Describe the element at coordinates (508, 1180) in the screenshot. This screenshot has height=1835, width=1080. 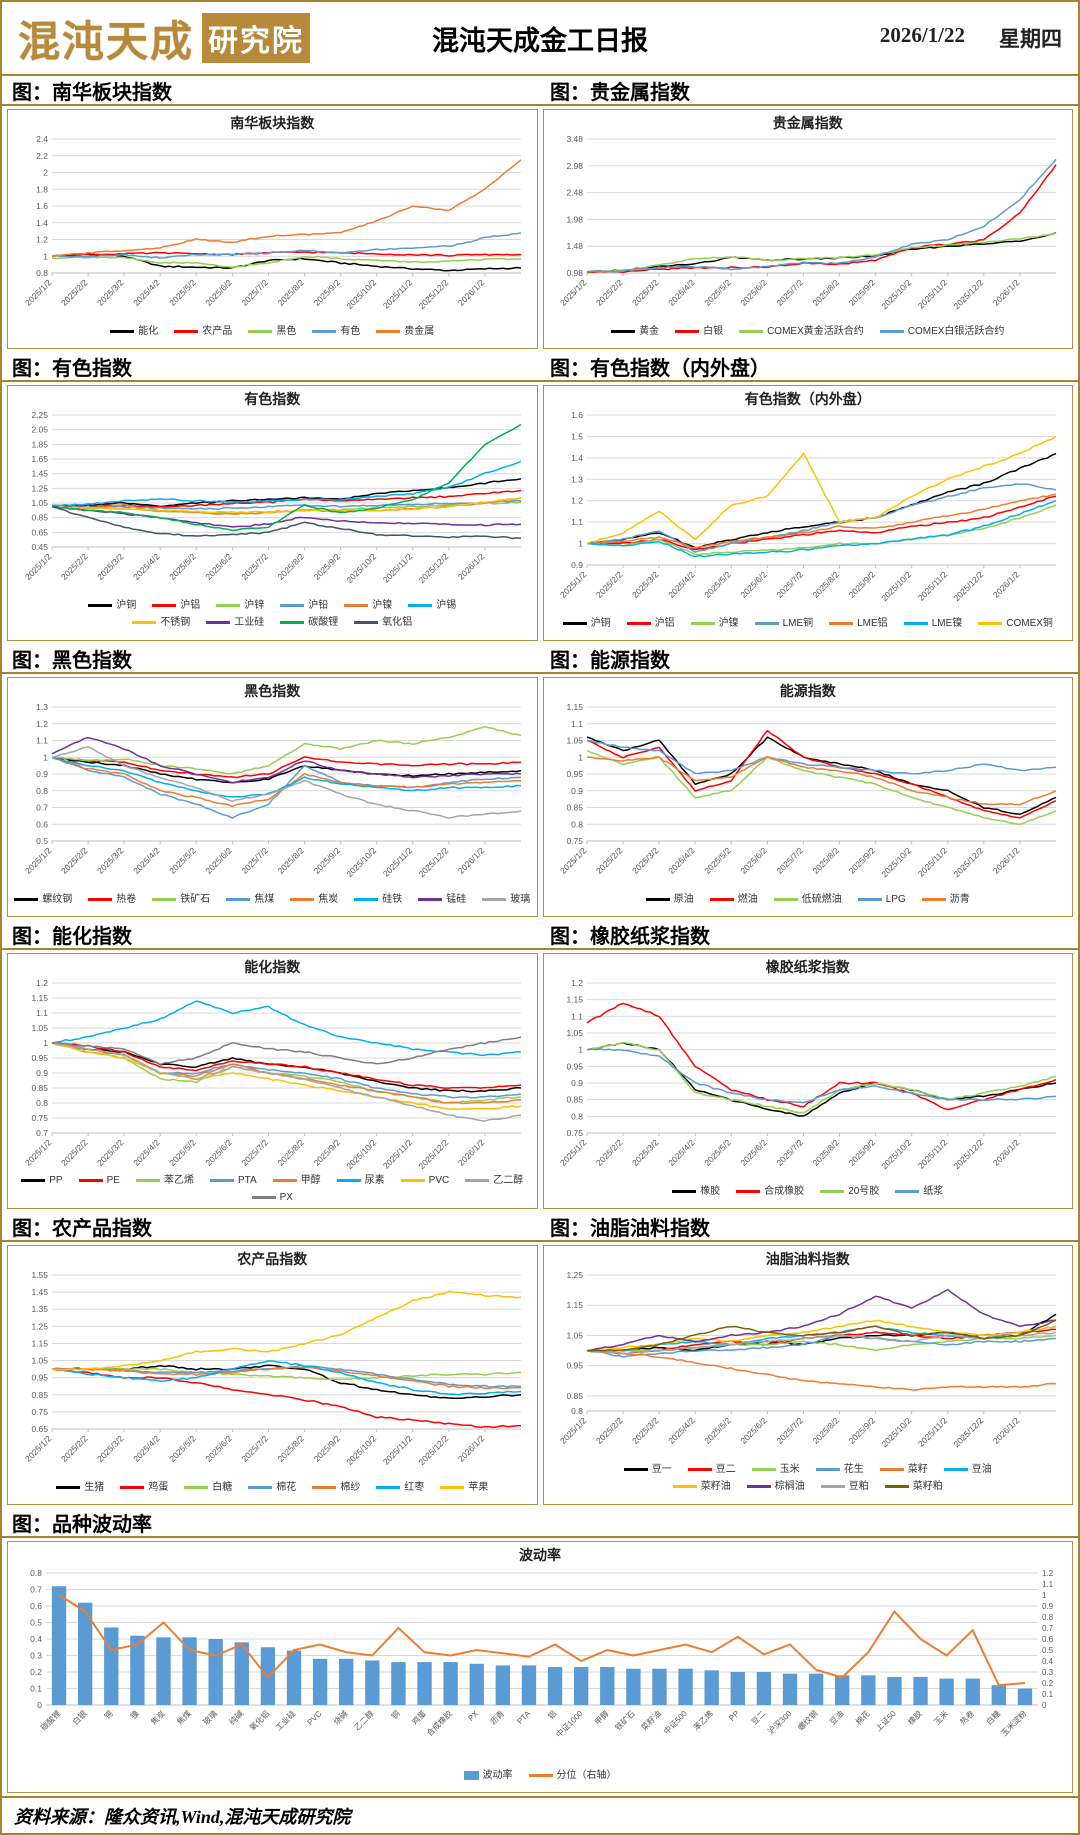
I see `legend-label: 乙二醇` at that location.